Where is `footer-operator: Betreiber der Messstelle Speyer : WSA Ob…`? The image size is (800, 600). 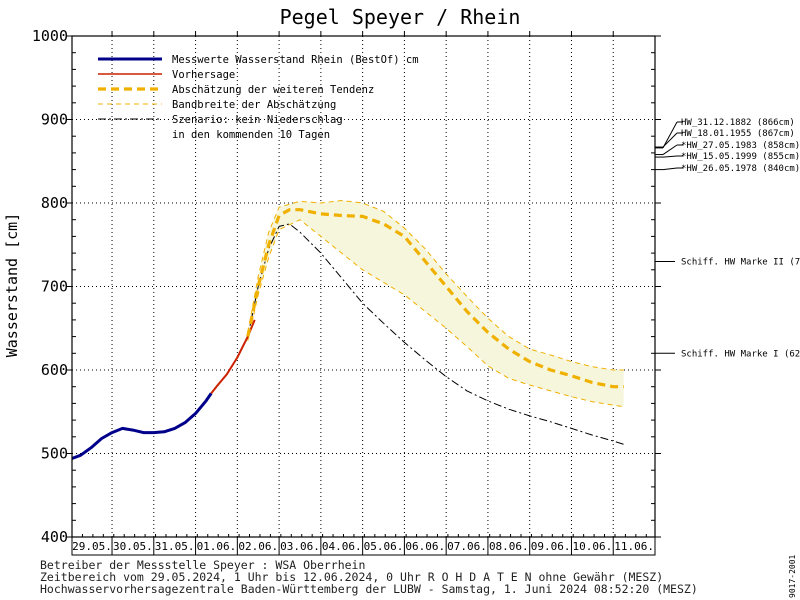
footer-operator: Betreiber der Messstelle Speyer : WSA Ob… is located at coordinates (202, 565).